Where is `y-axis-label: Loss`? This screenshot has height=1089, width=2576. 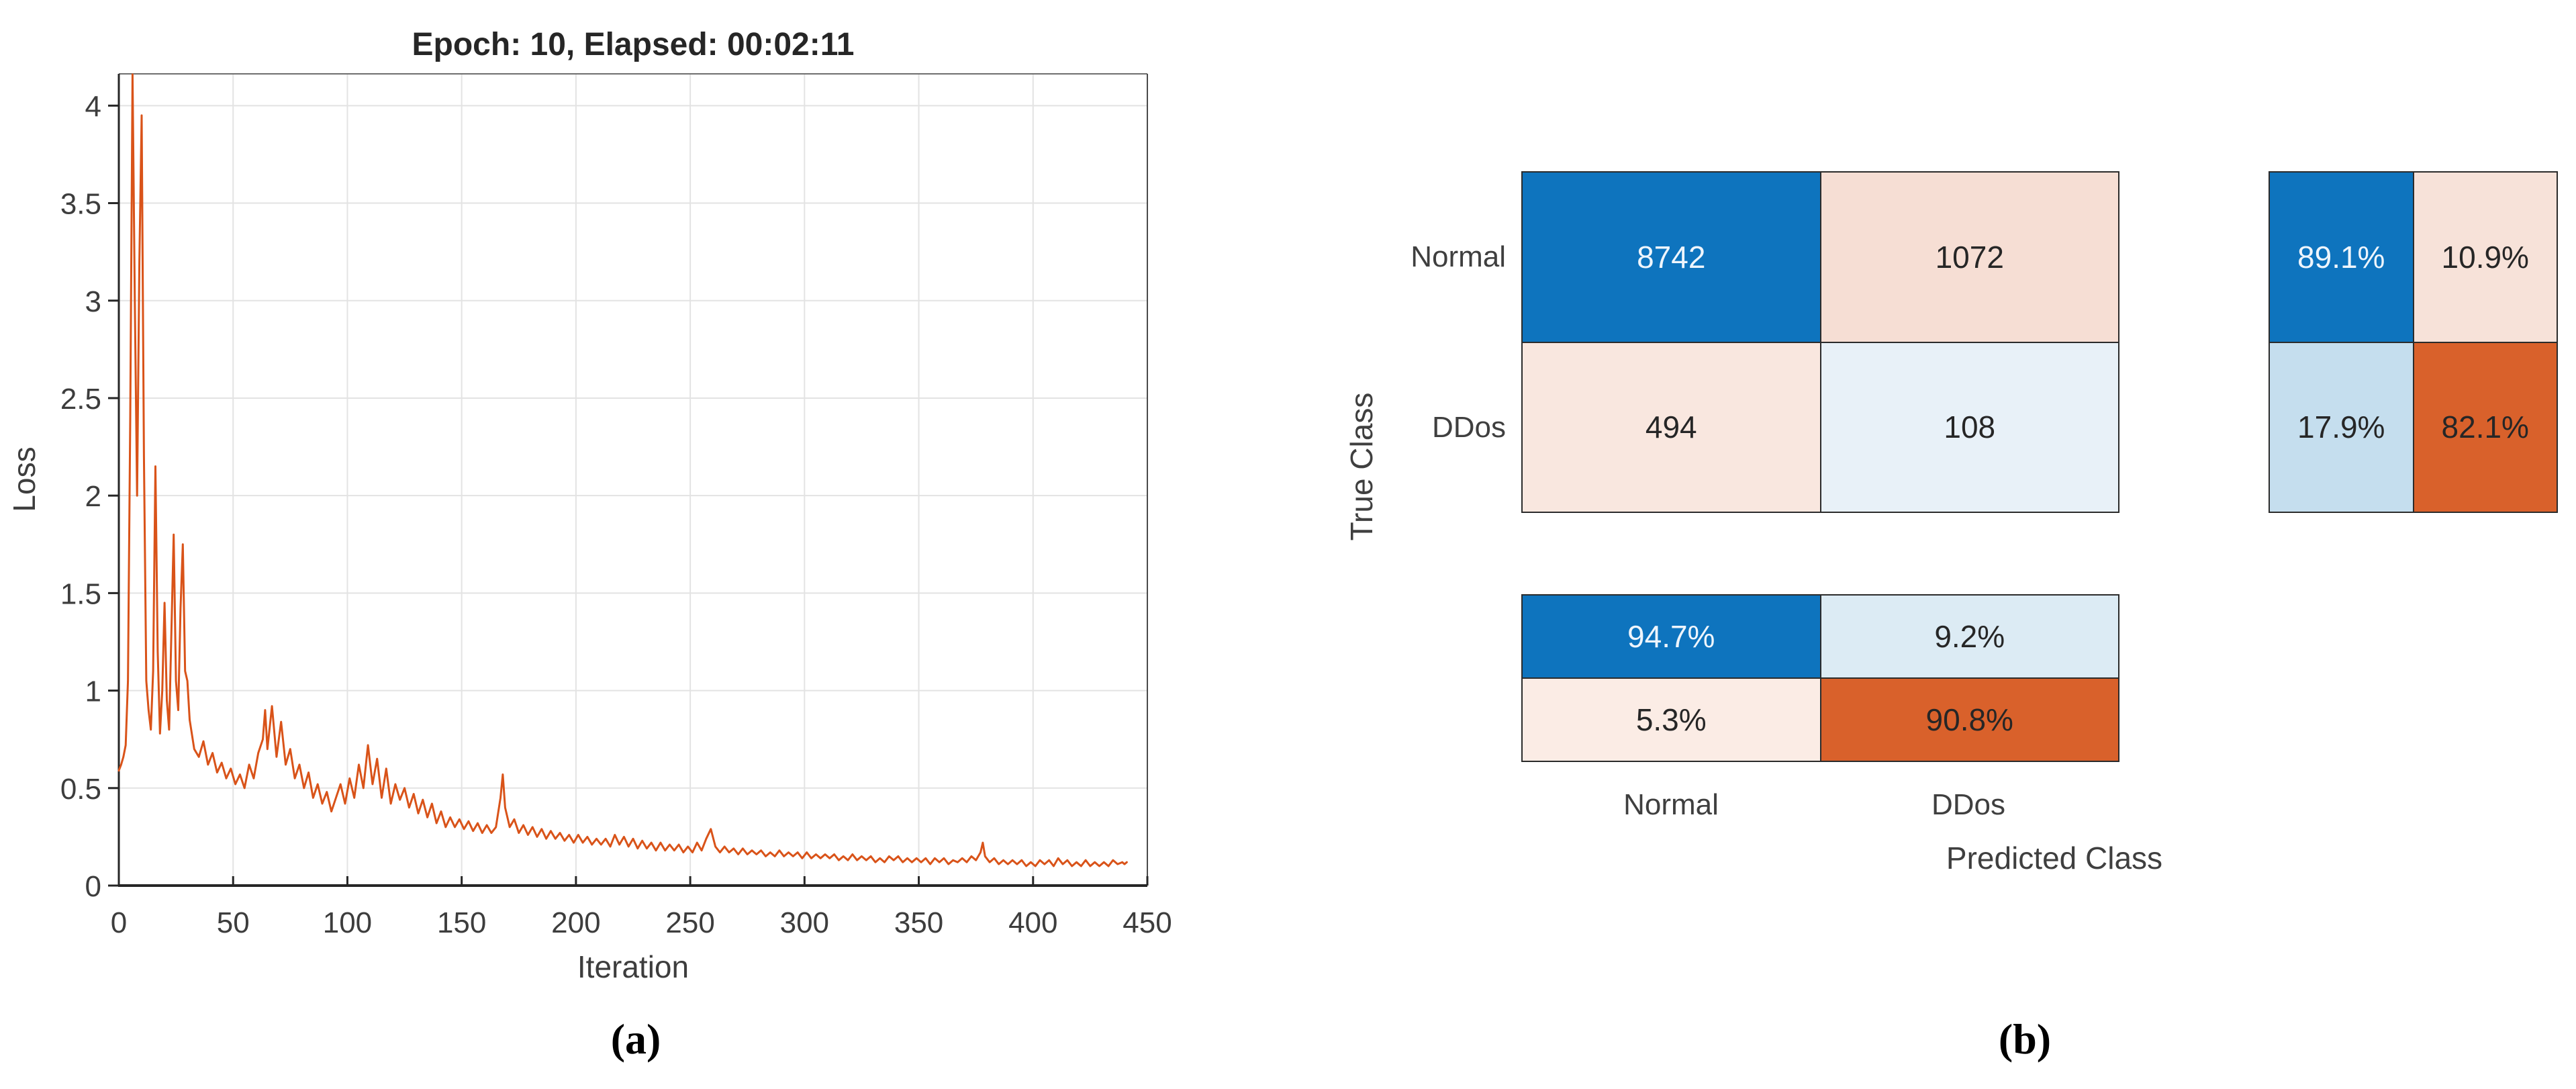
y-axis-label: Loss is located at coordinates (24, 479).